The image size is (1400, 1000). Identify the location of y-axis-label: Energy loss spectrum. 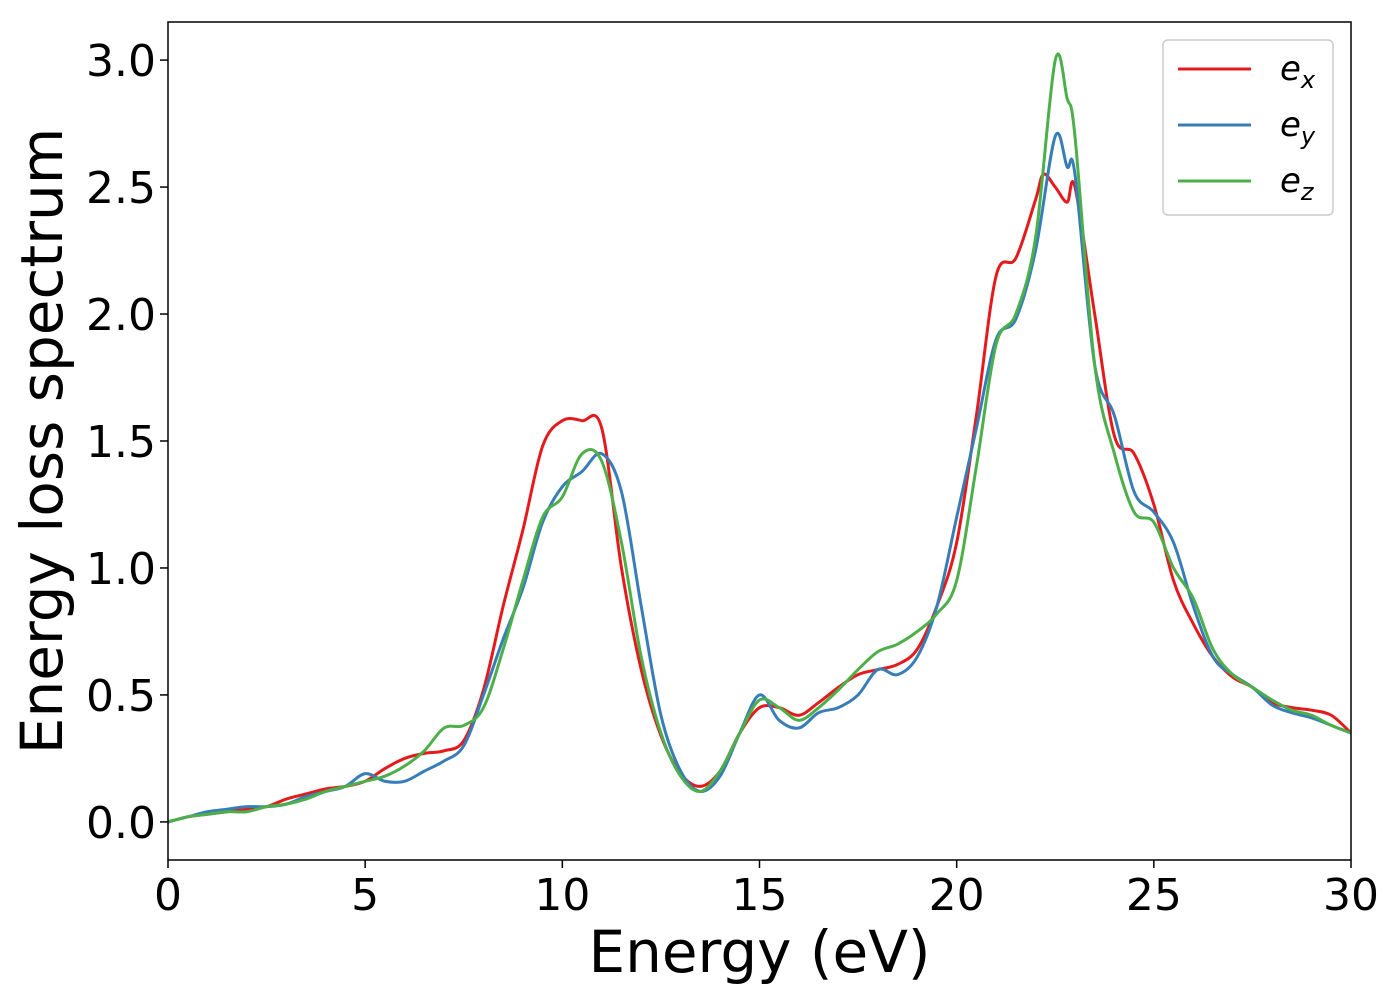
(42, 441).